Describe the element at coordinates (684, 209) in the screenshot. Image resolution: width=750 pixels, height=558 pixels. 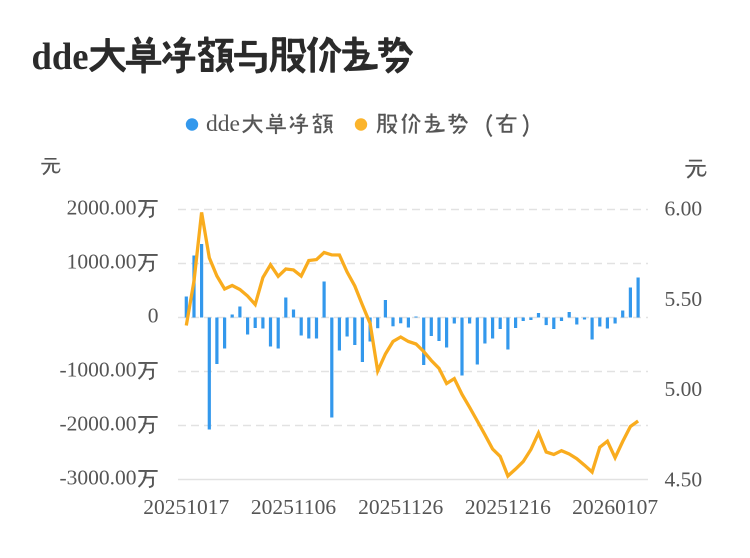
I see `svg-text: 6.00` at that location.